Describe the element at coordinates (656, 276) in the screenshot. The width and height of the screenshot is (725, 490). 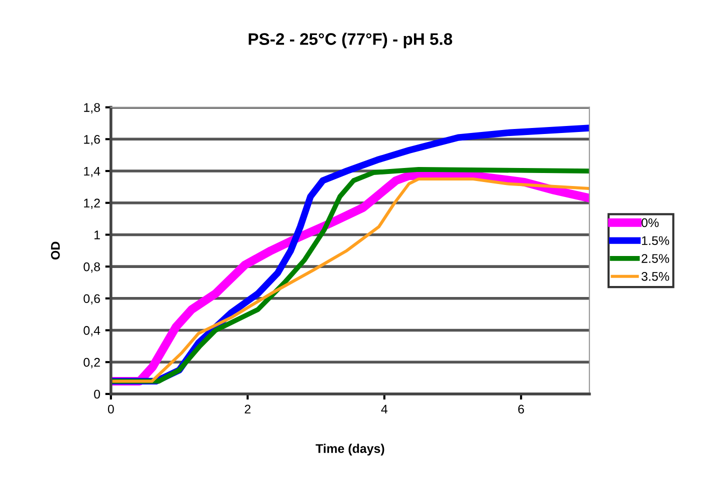
I see `legend-label: 3.5%` at that location.